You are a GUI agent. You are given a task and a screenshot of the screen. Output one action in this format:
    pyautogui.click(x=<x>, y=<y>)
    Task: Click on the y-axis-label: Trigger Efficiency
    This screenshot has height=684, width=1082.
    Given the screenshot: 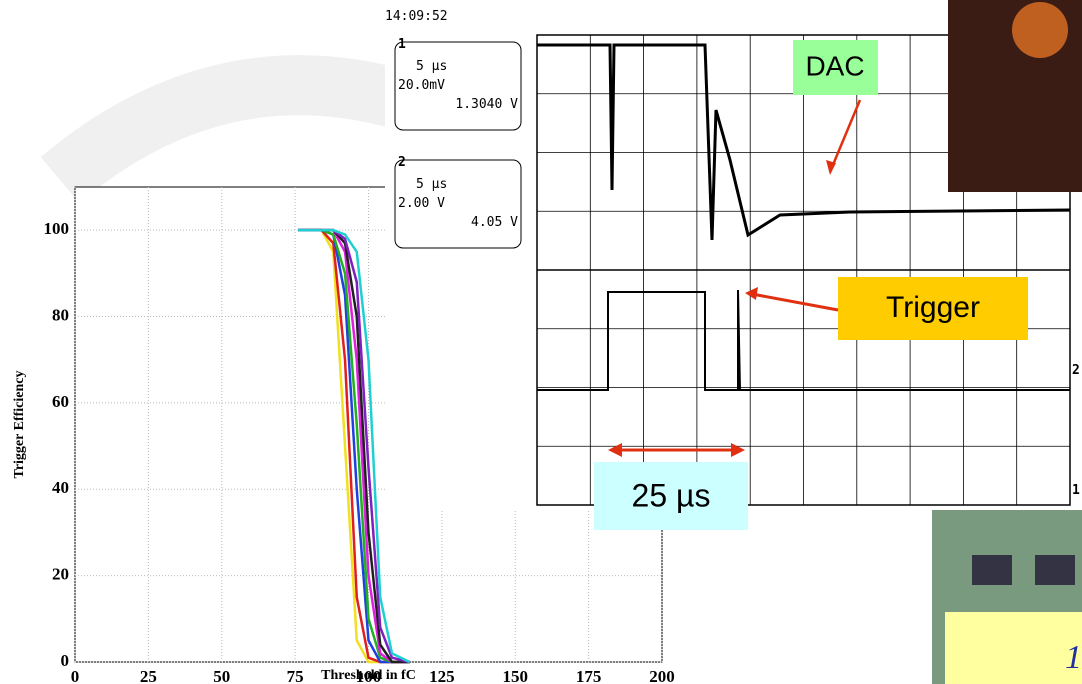 What is the action you would take?
    pyautogui.click(x=19, y=425)
    